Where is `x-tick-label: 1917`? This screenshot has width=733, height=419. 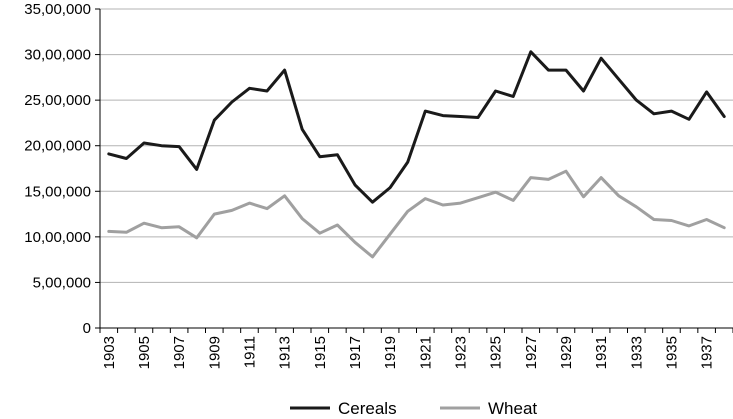
x-tick-label: 1917 is located at coordinates (355, 352).